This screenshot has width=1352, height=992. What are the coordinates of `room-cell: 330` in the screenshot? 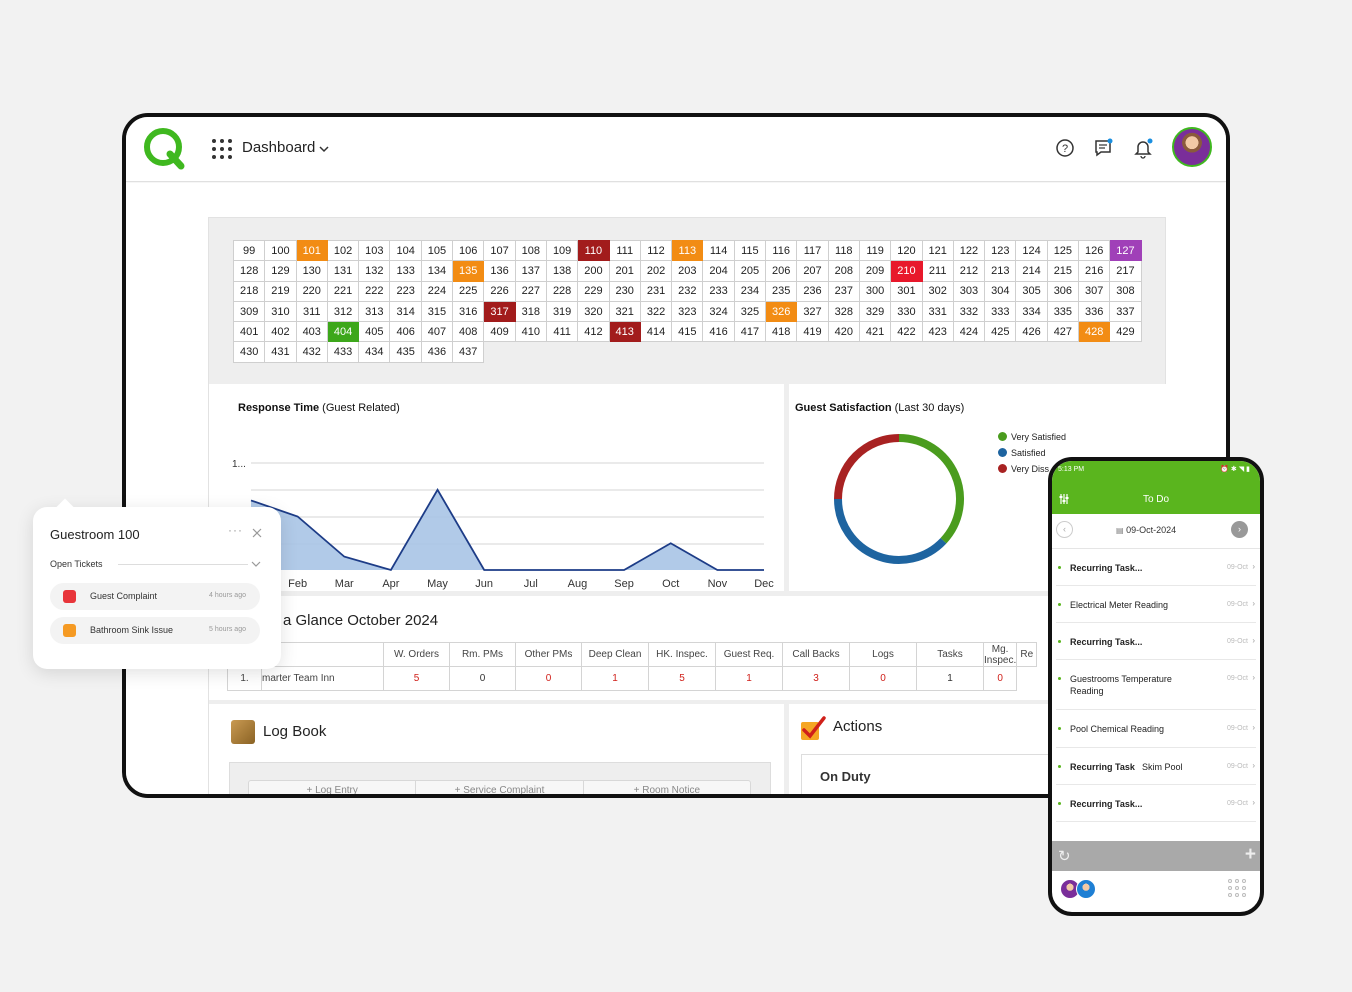 It's located at (906, 311).